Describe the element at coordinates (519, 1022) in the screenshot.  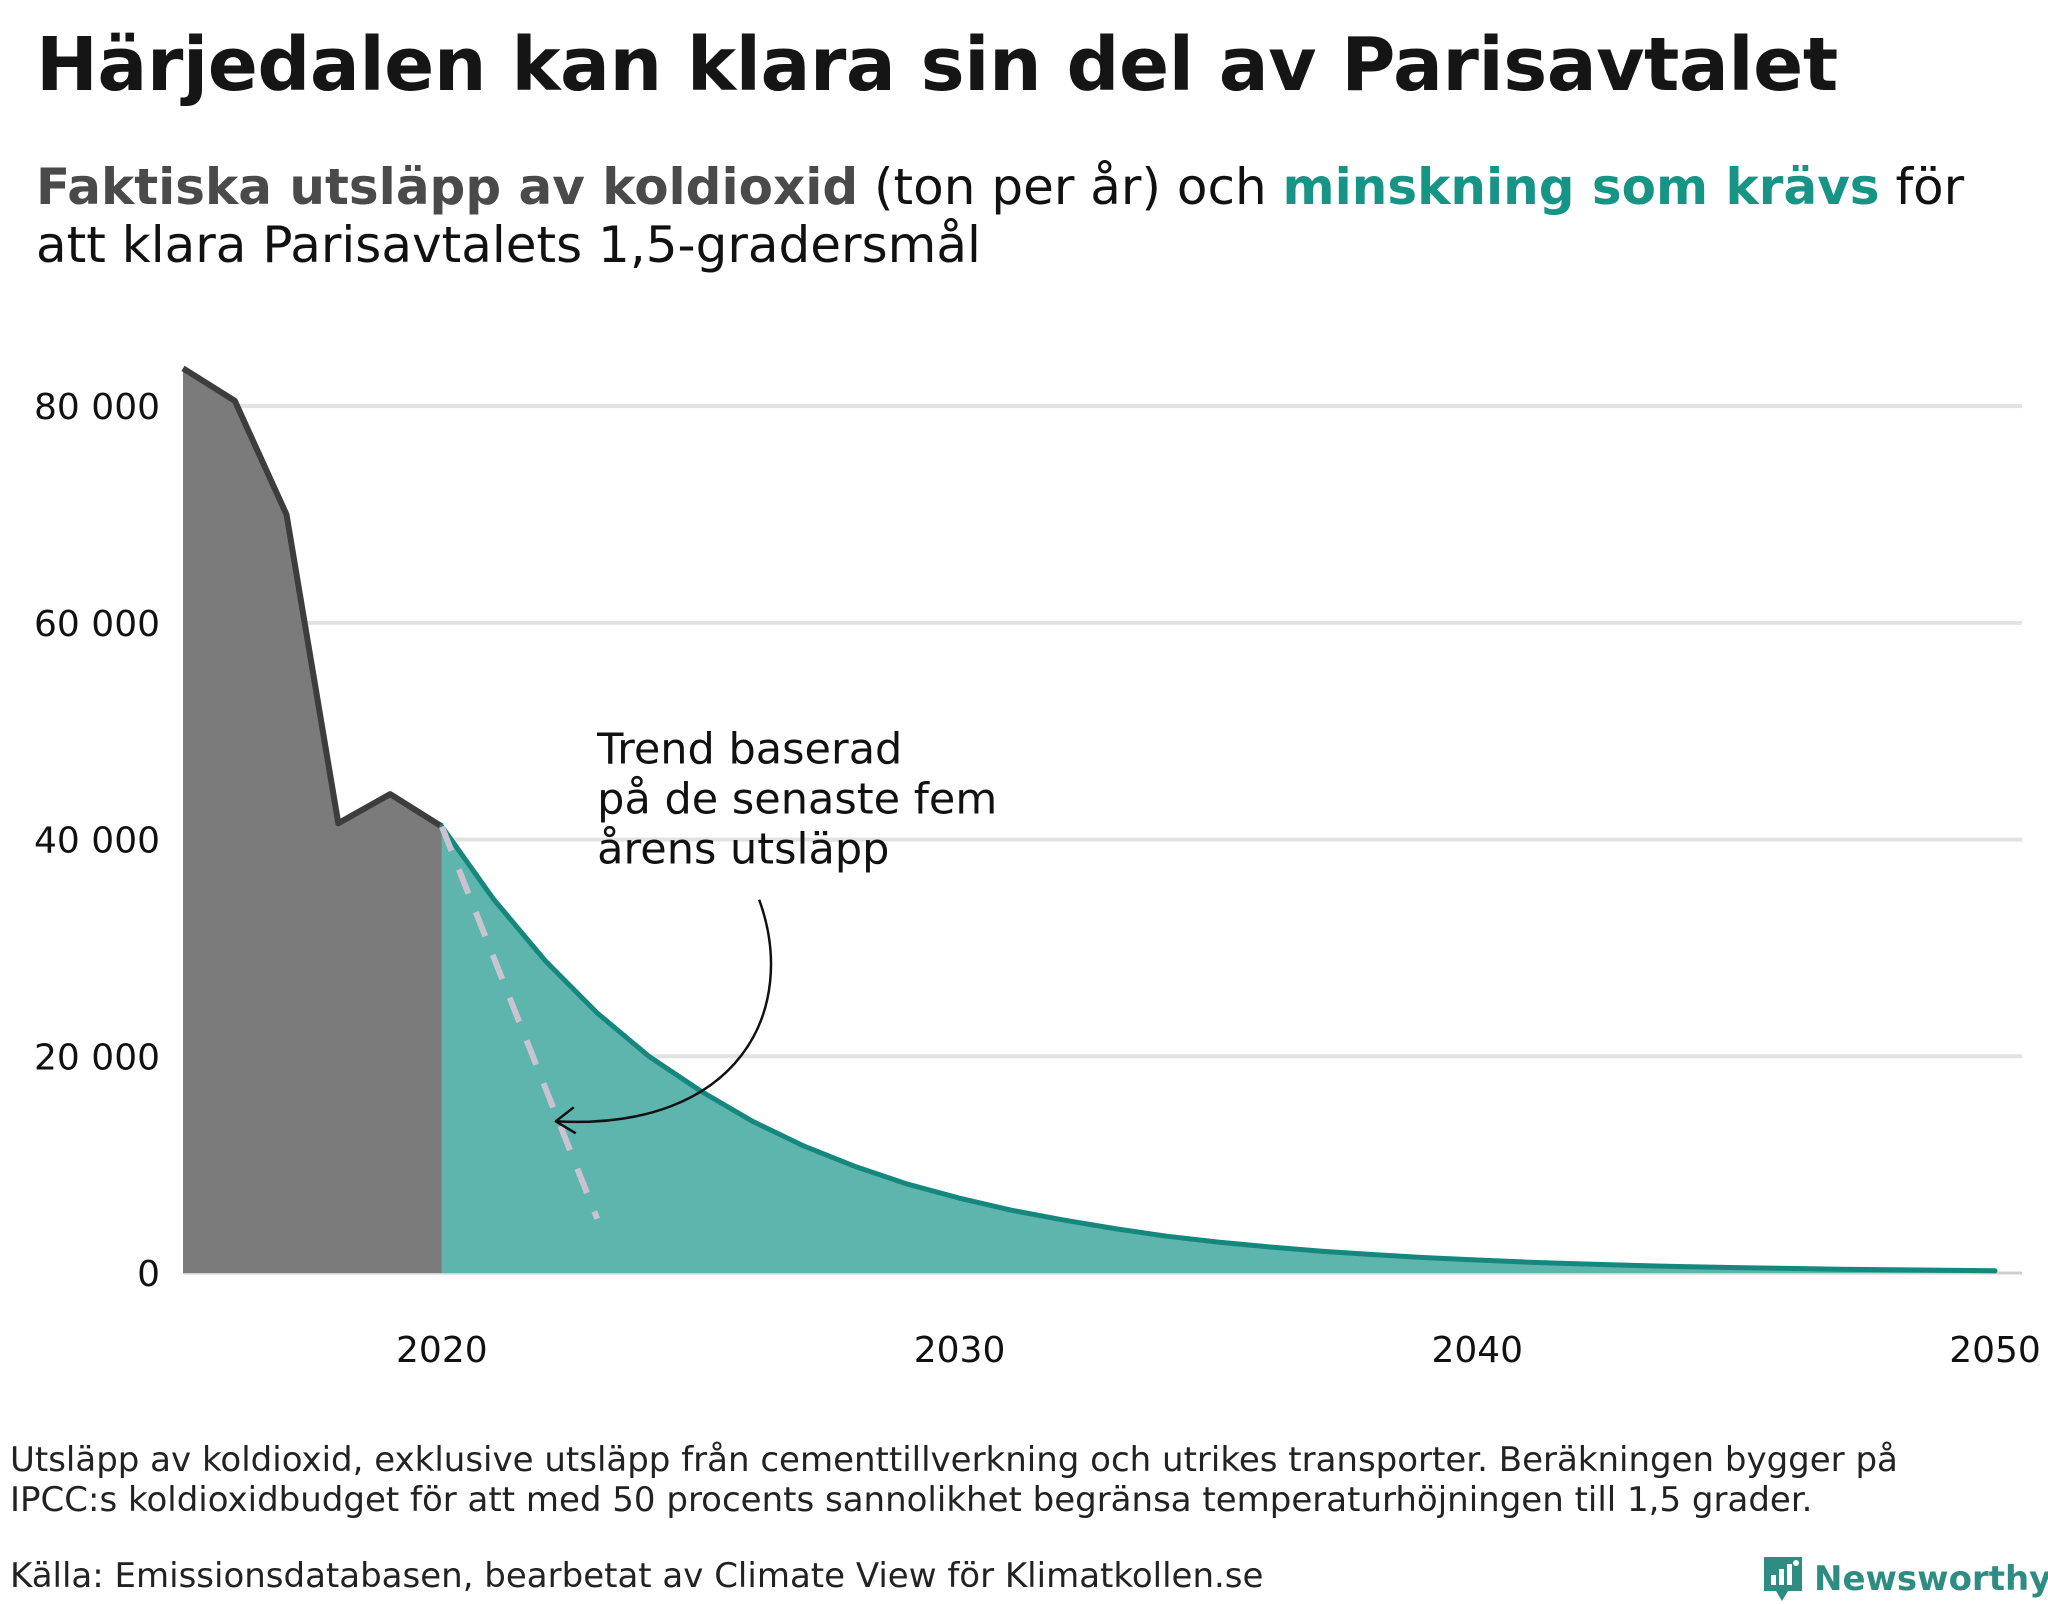
I see `trend-dashed-line` at that location.